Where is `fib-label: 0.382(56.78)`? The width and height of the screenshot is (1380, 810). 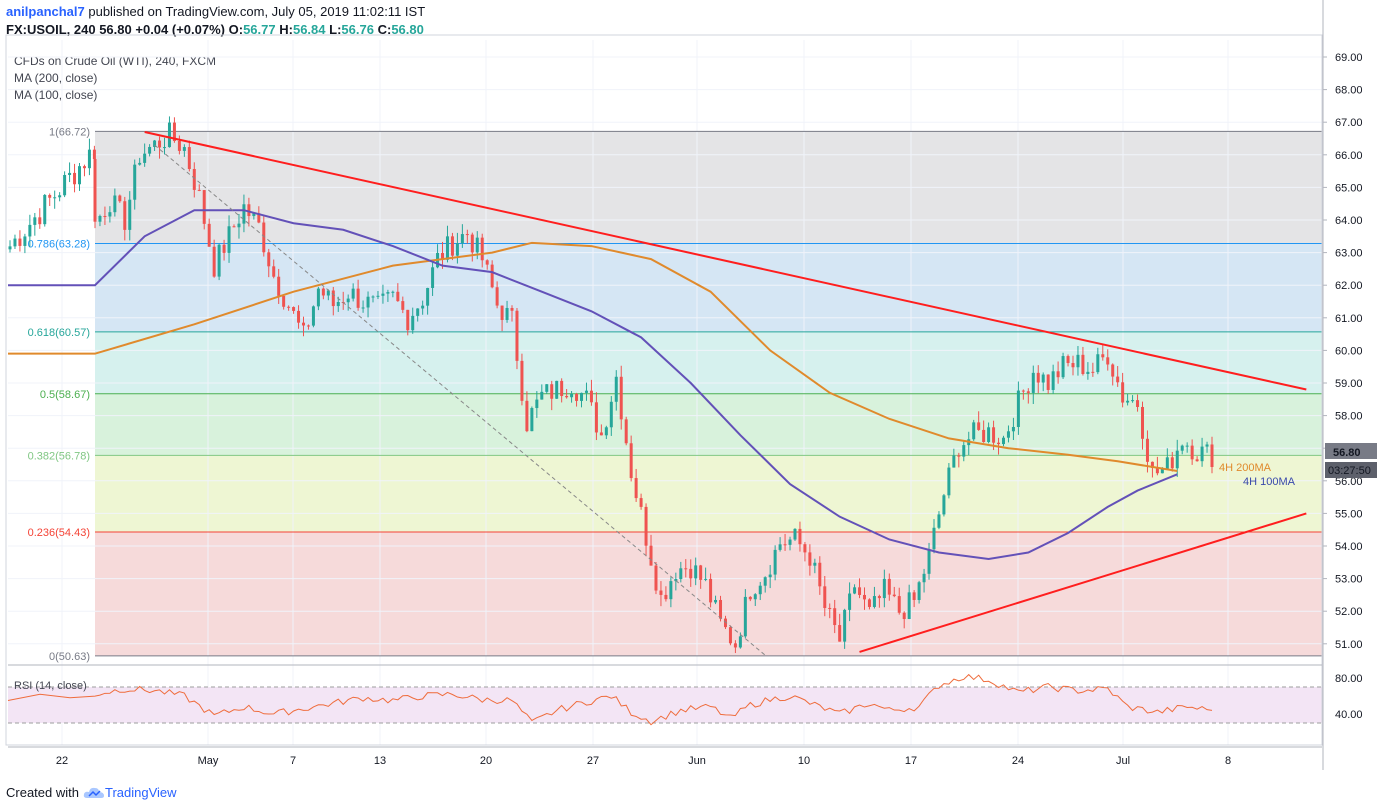
fib-label: 0.382(56.78) is located at coordinates (59, 456).